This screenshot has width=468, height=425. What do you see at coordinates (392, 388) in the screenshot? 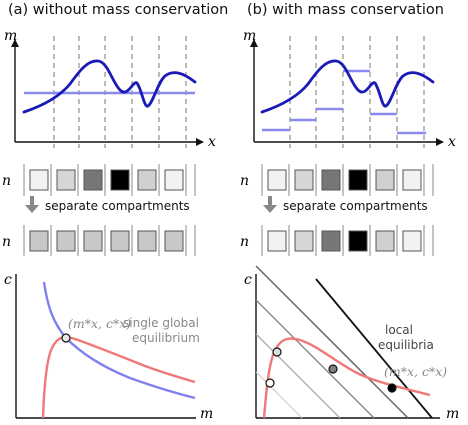
I see `panel-b-point-black` at bounding box center [392, 388].